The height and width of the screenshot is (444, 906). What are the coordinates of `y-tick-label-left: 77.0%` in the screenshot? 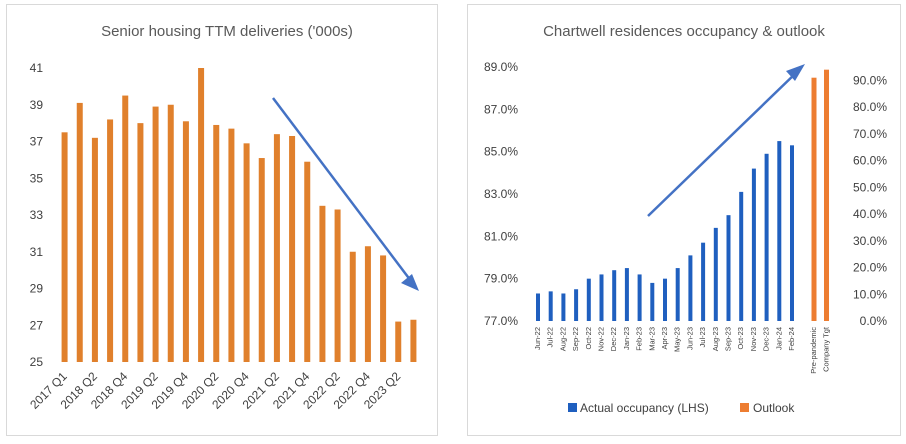 It's located at (501, 321).